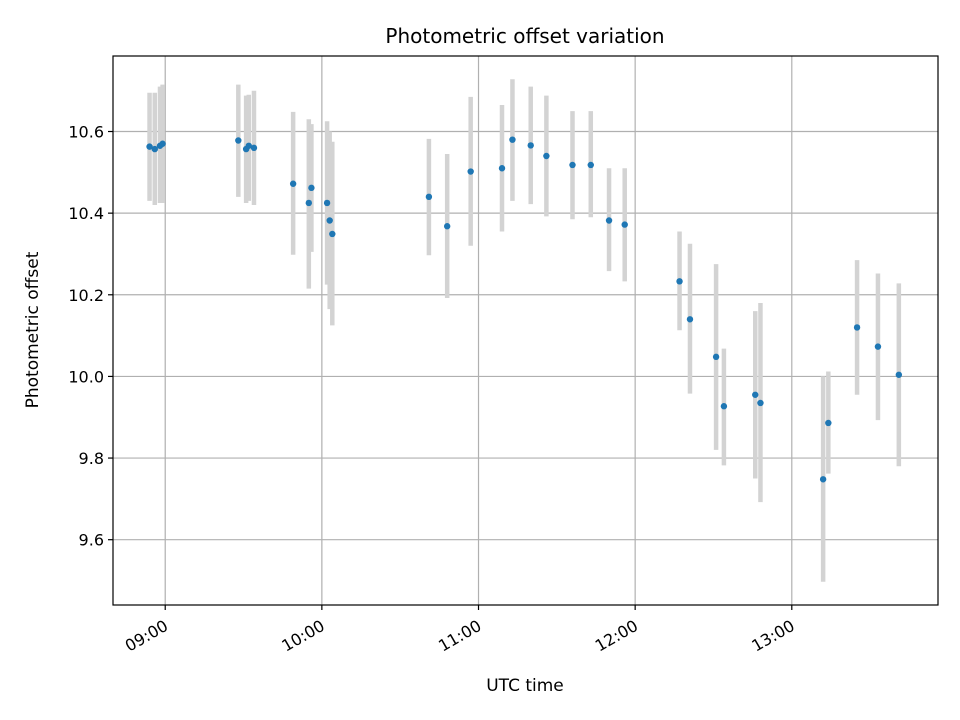 The width and height of the screenshot is (960, 720). I want to click on y-tick-label: 9.8, so click(91, 458).